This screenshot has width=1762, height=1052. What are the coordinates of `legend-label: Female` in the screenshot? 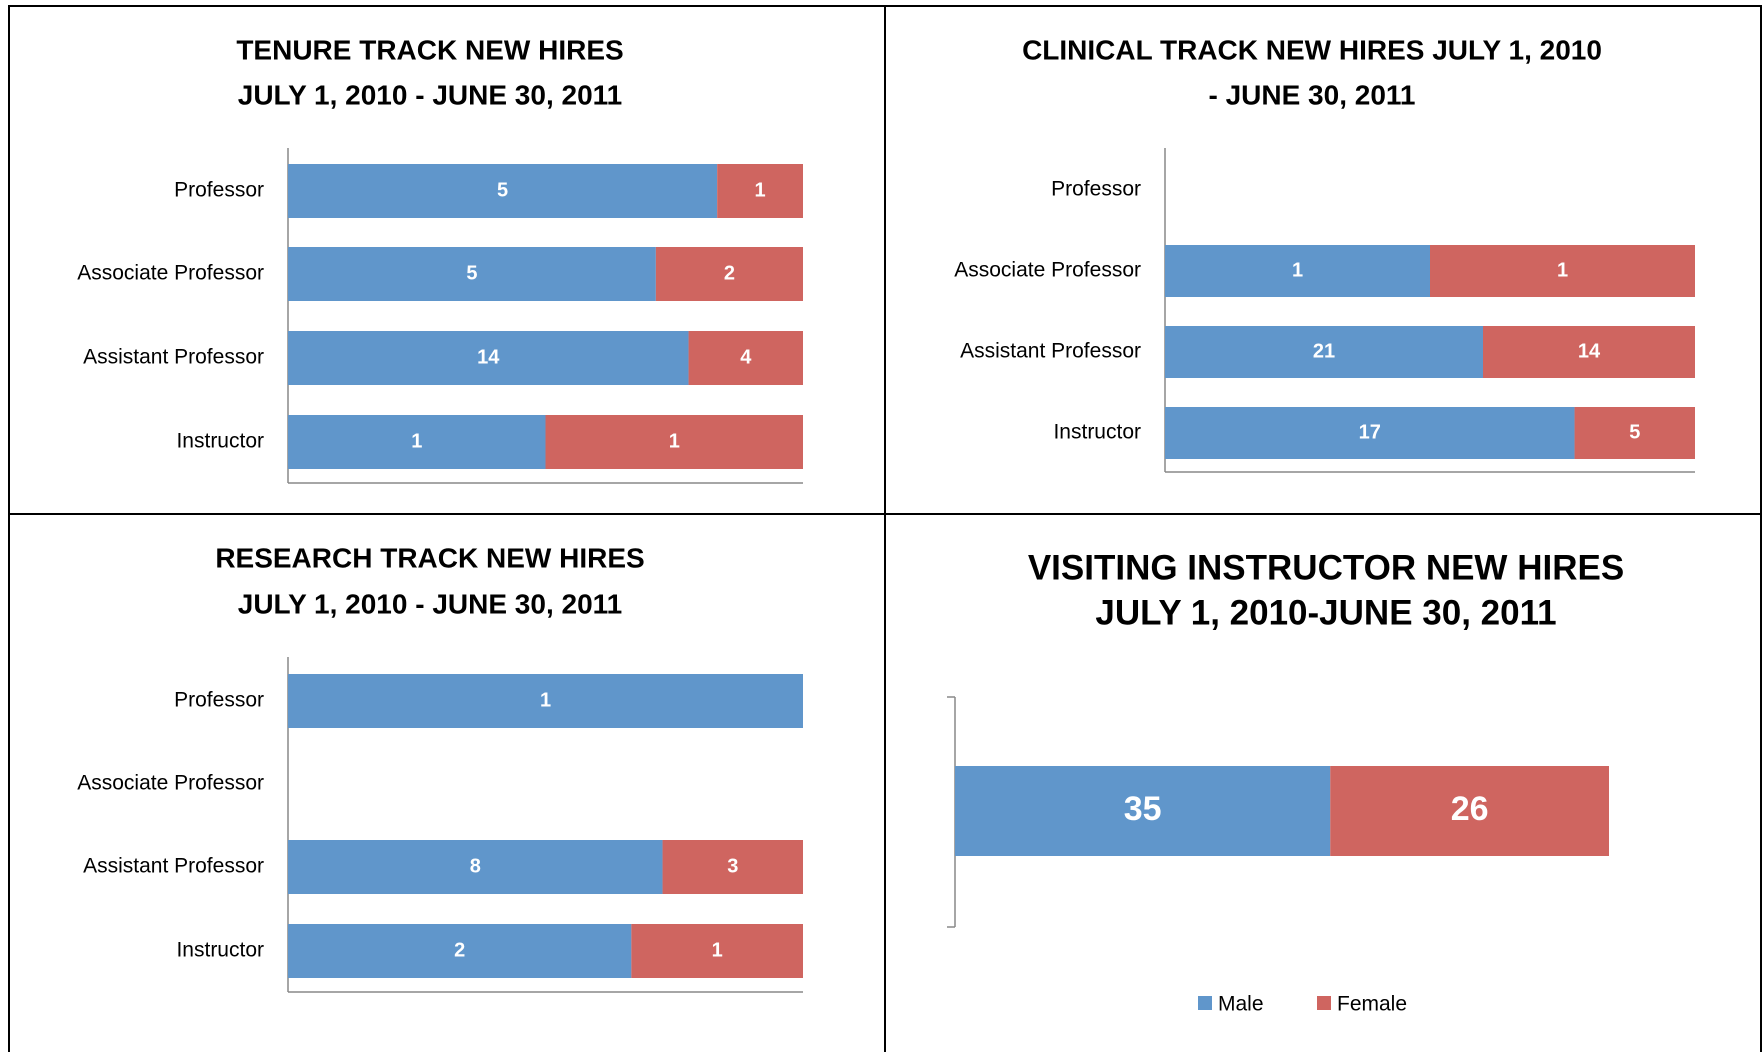 It's located at (1372, 1004).